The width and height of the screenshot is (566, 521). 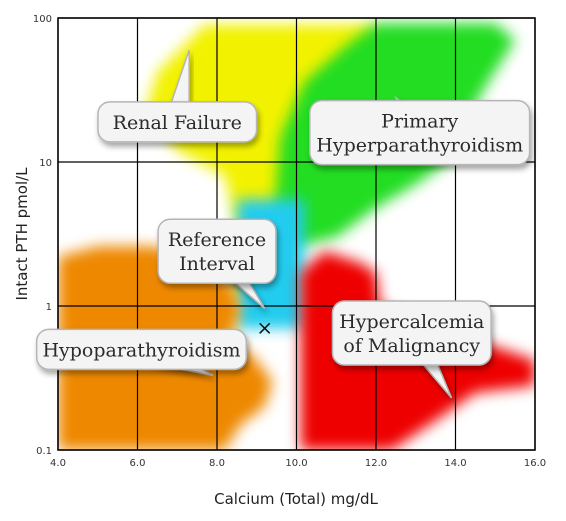 I want to click on x-tick-label: 16.0, so click(x=535, y=463).